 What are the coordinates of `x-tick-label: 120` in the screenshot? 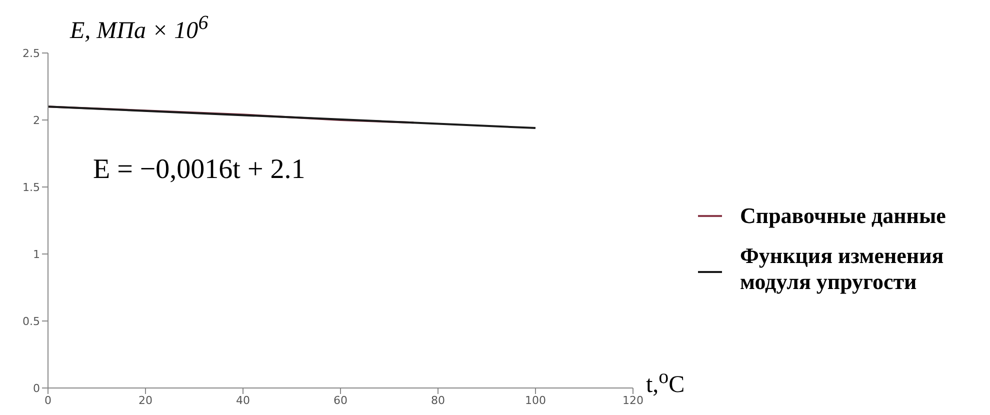 It's located at (633, 400).